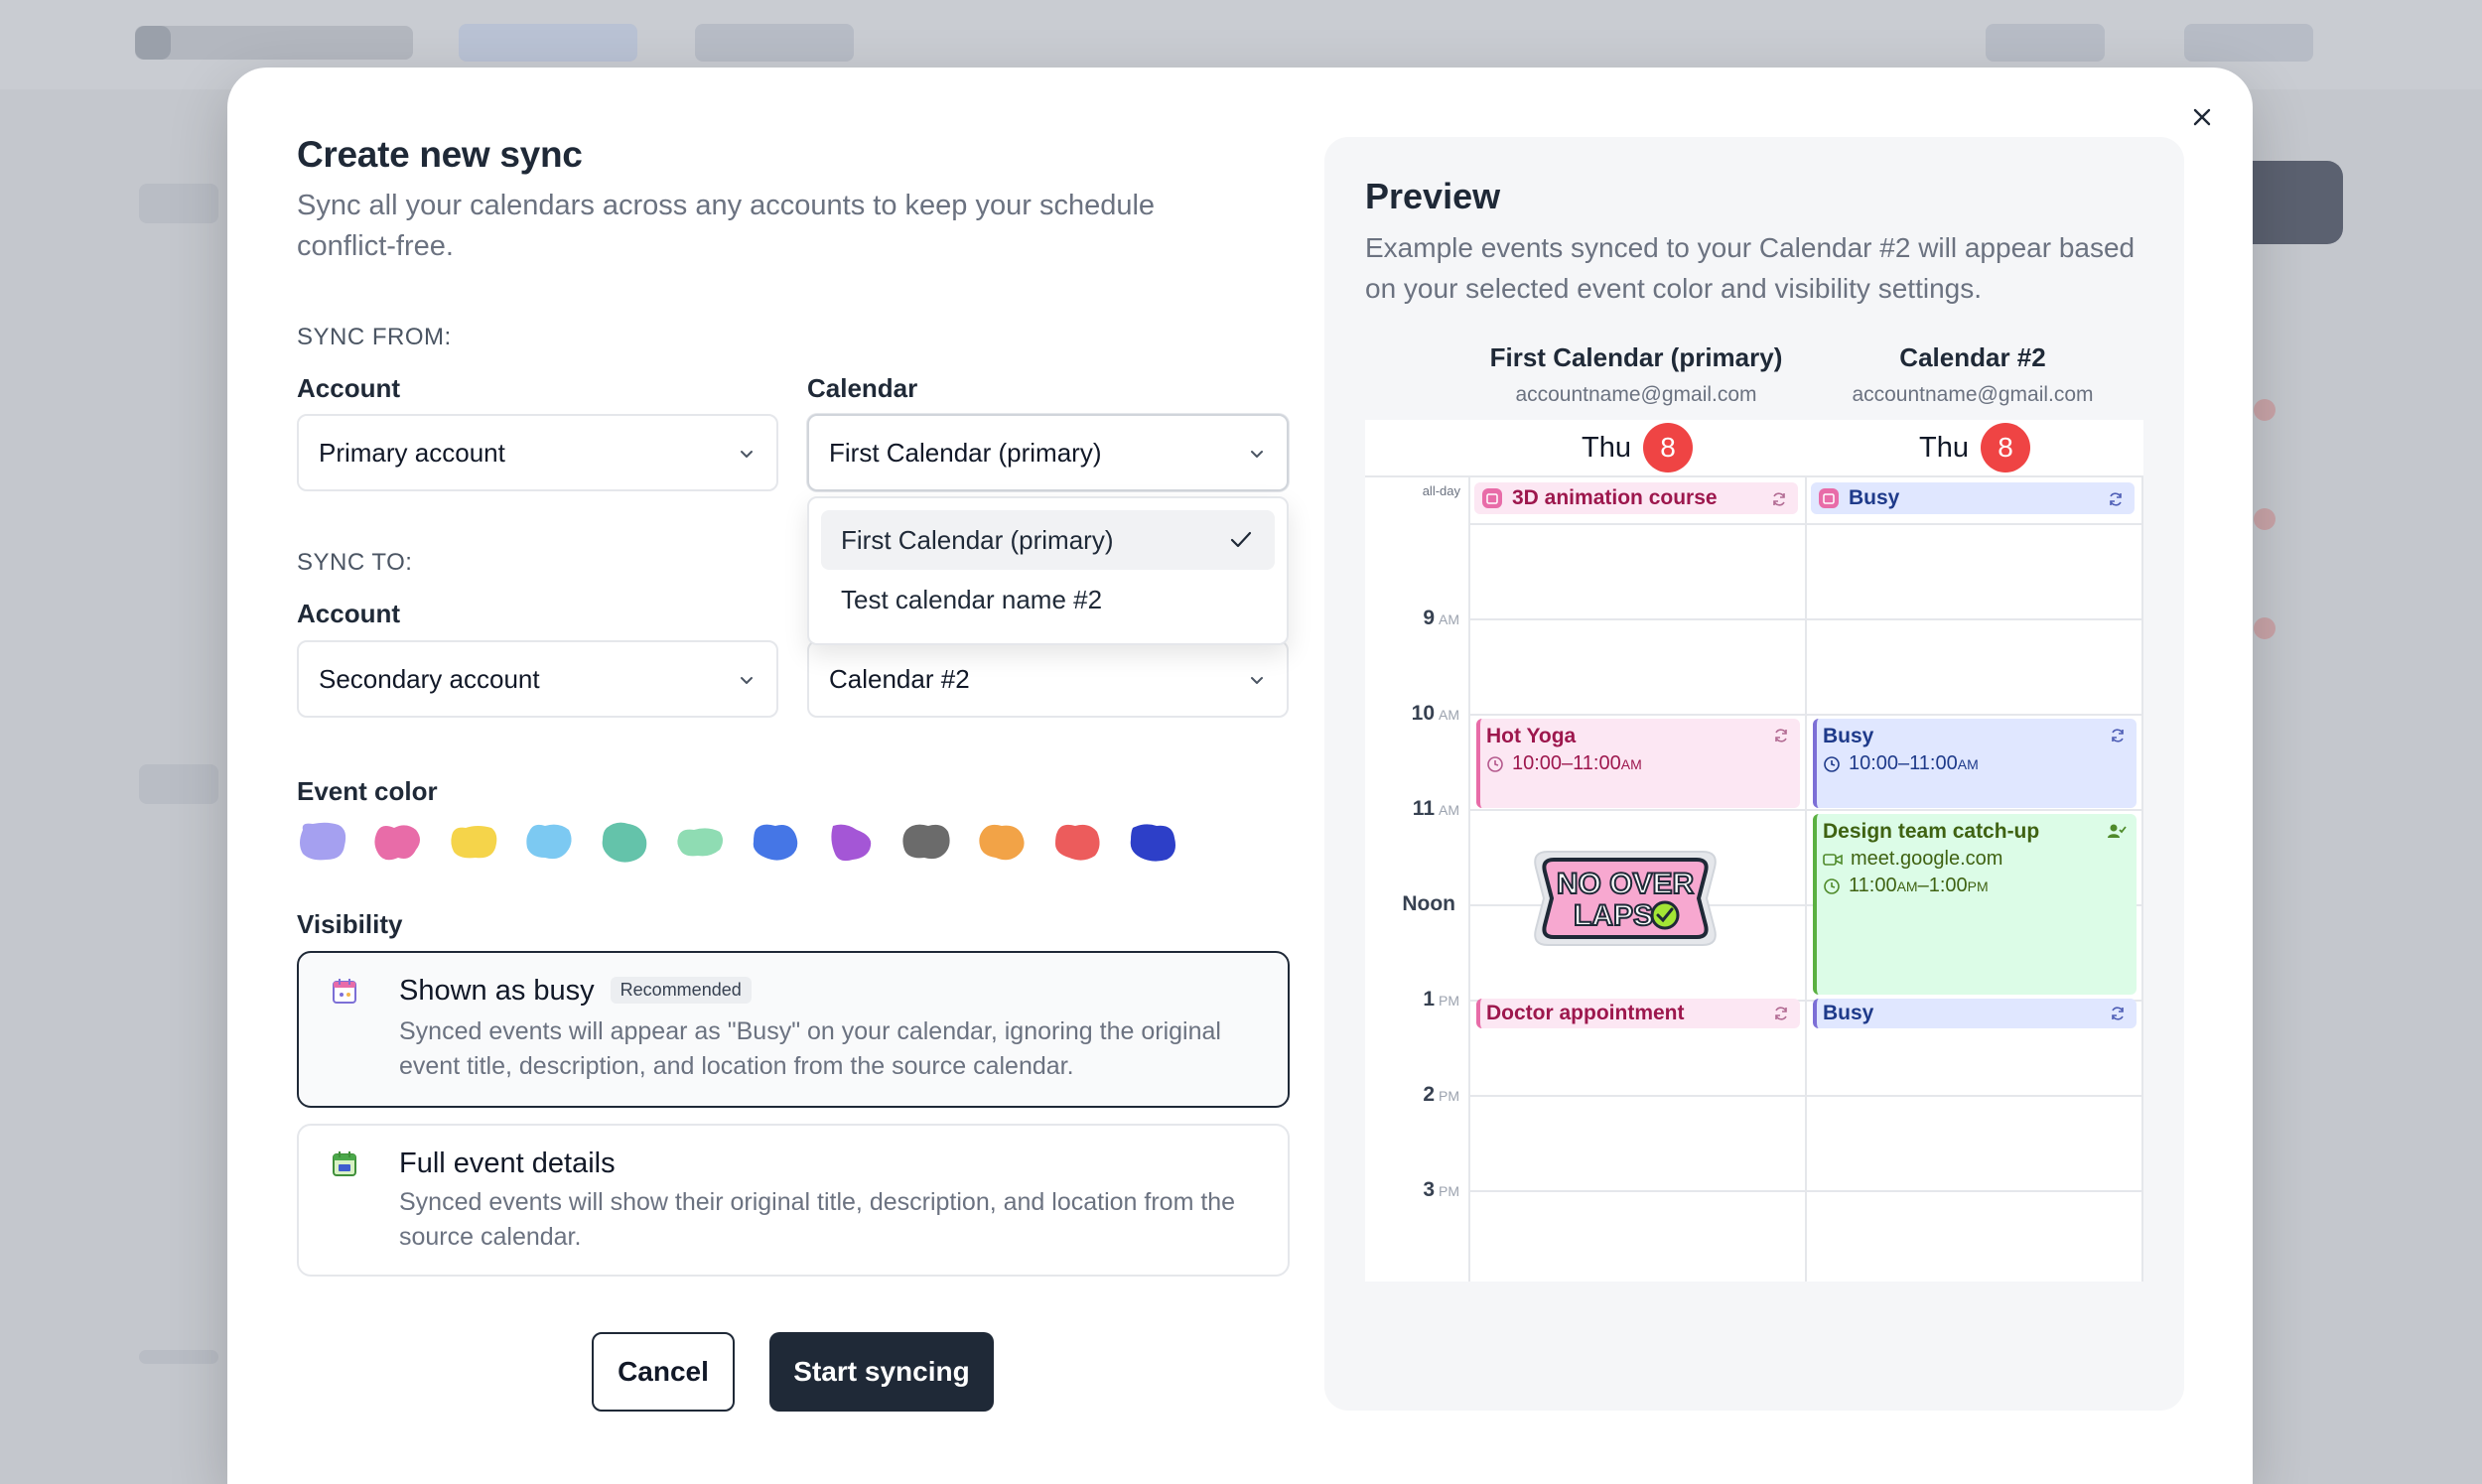 This screenshot has height=1484, width=2482. I want to click on visibility-full-title: Full event details, so click(507, 1163).